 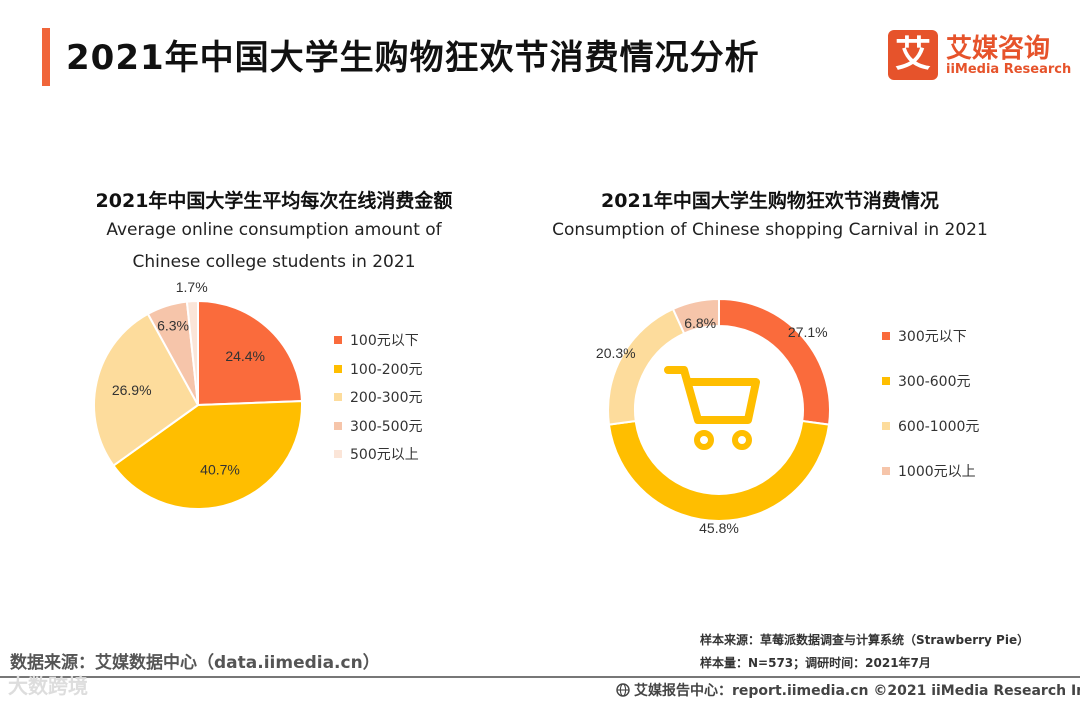 What do you see at coordinates (865, 640) in the screenshot?
I see `sample-source: 样本来源：草莓派数据调查与计算系统（Strawberry Pie）` at bounding box center [865, 640].